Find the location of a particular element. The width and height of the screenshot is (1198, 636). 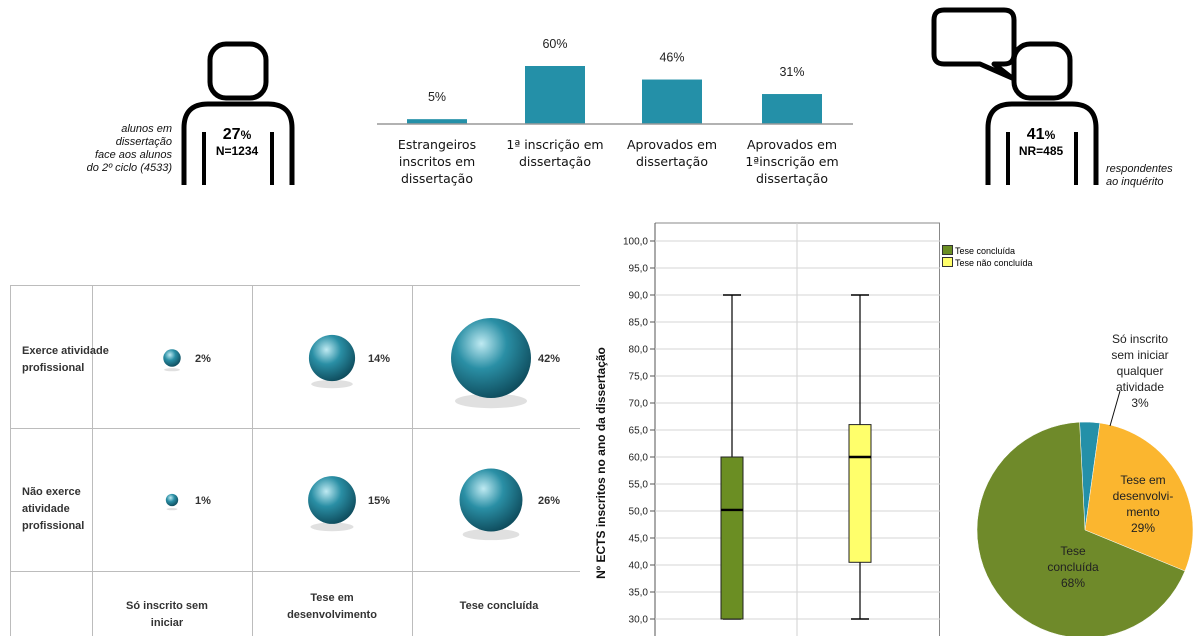

pie-label: qualquer is located at coordinates (1140, 371).